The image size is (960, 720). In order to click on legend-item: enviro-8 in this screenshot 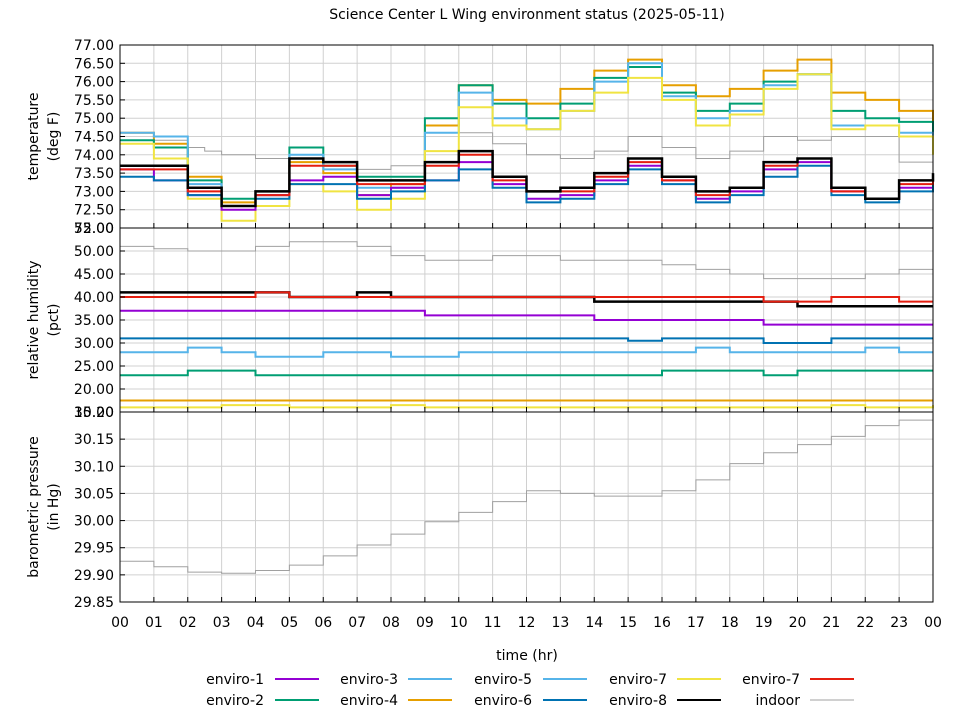, I will do `click(665, 701)`.